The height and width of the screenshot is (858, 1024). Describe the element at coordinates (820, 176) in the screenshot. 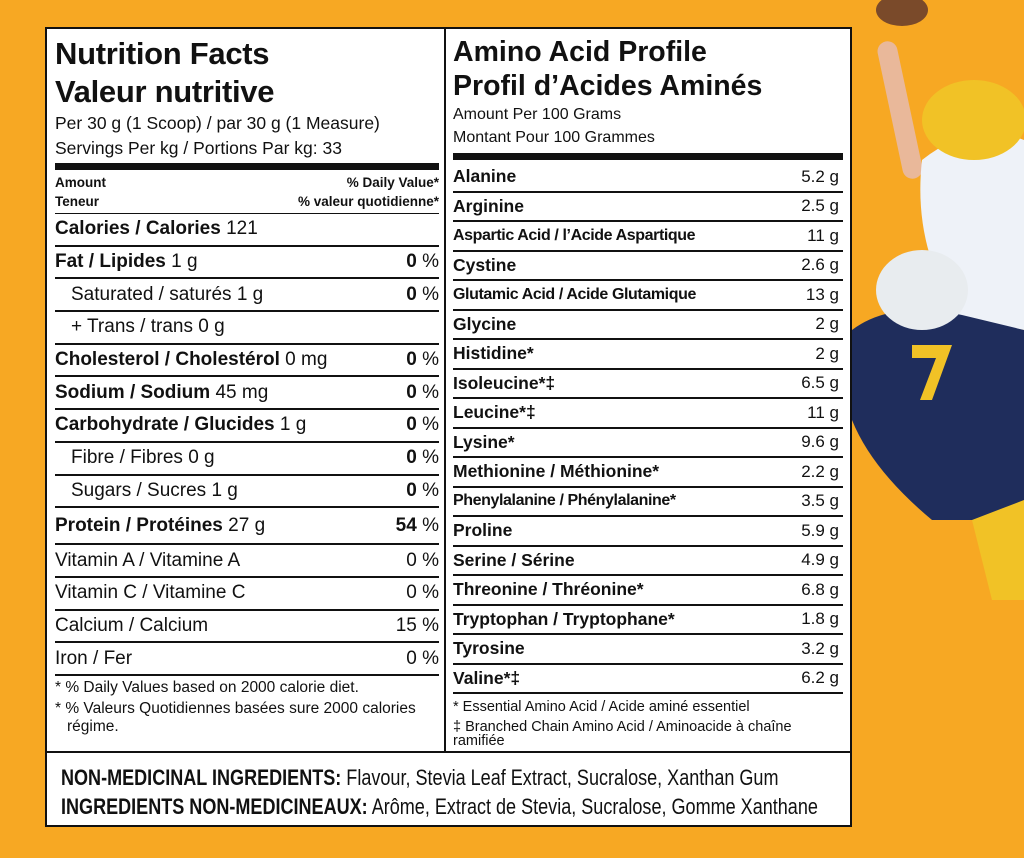

I see `amino-amount: 5.2 g` at that location.